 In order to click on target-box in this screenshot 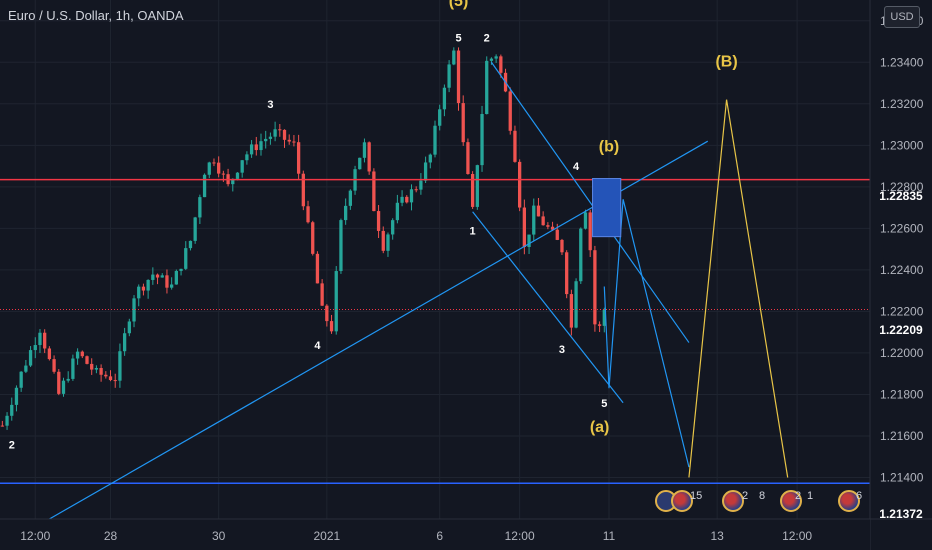, I will do `click(607, 208)`.